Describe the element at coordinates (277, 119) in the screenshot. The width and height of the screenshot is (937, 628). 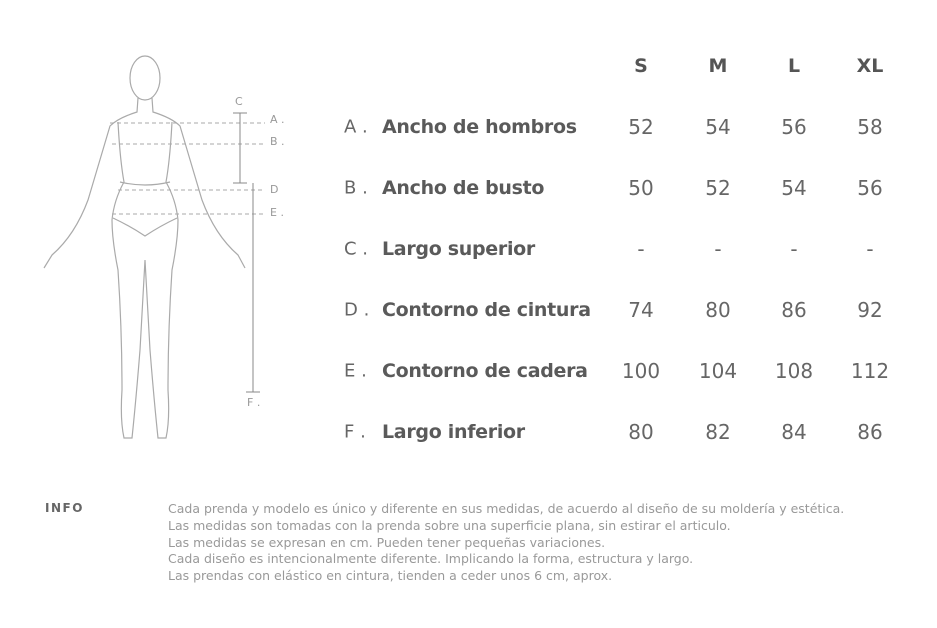
I see `figure-label: A .` at that location.